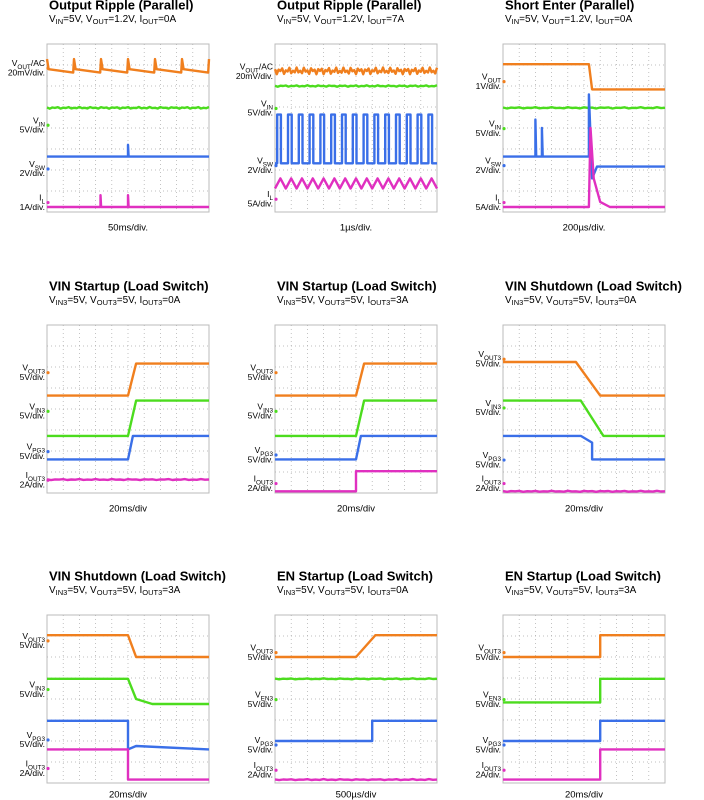 Image resolution: width=704 pixels, height=800 pixels. I want to click on channel-label: VEN3, so click(264, 696).